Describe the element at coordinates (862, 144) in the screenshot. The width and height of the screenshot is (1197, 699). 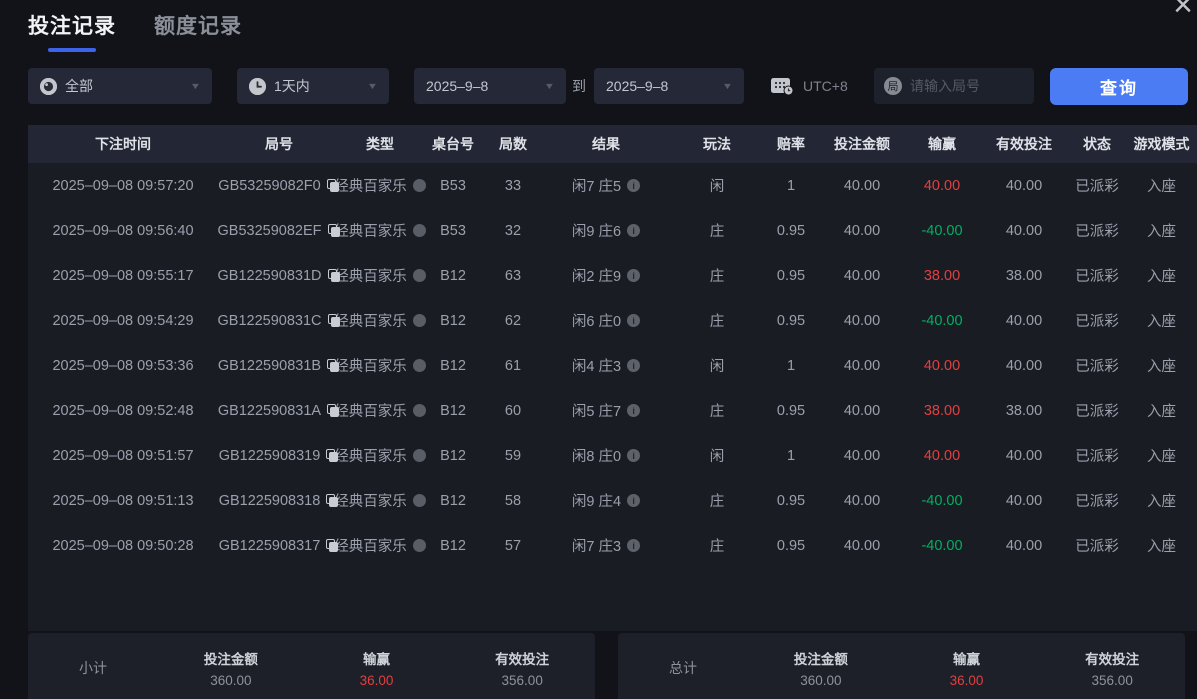
I see `col-header-amount: 投注金额` at that location.